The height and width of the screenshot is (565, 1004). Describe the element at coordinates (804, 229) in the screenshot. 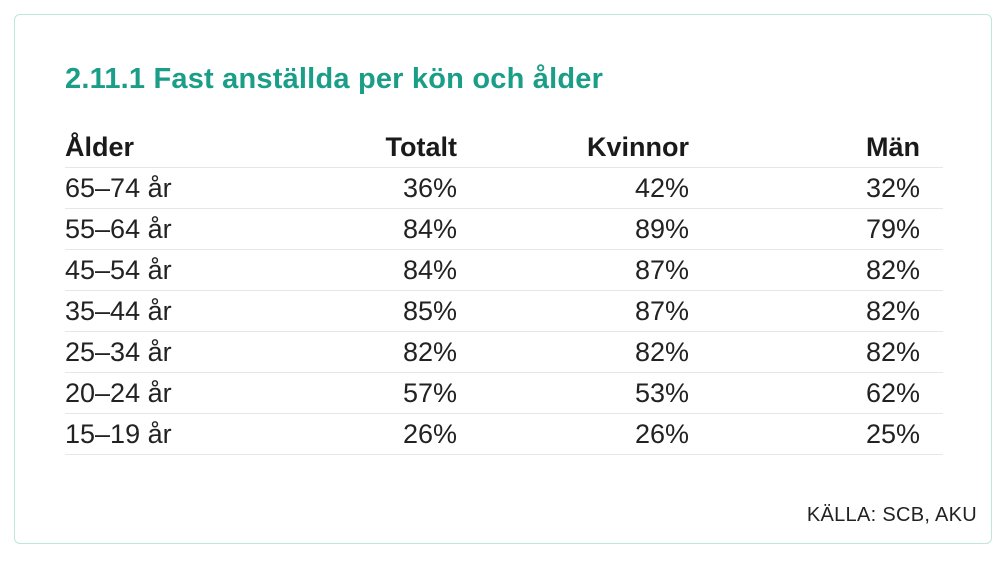

I see `cell-men: 79%` at that location.